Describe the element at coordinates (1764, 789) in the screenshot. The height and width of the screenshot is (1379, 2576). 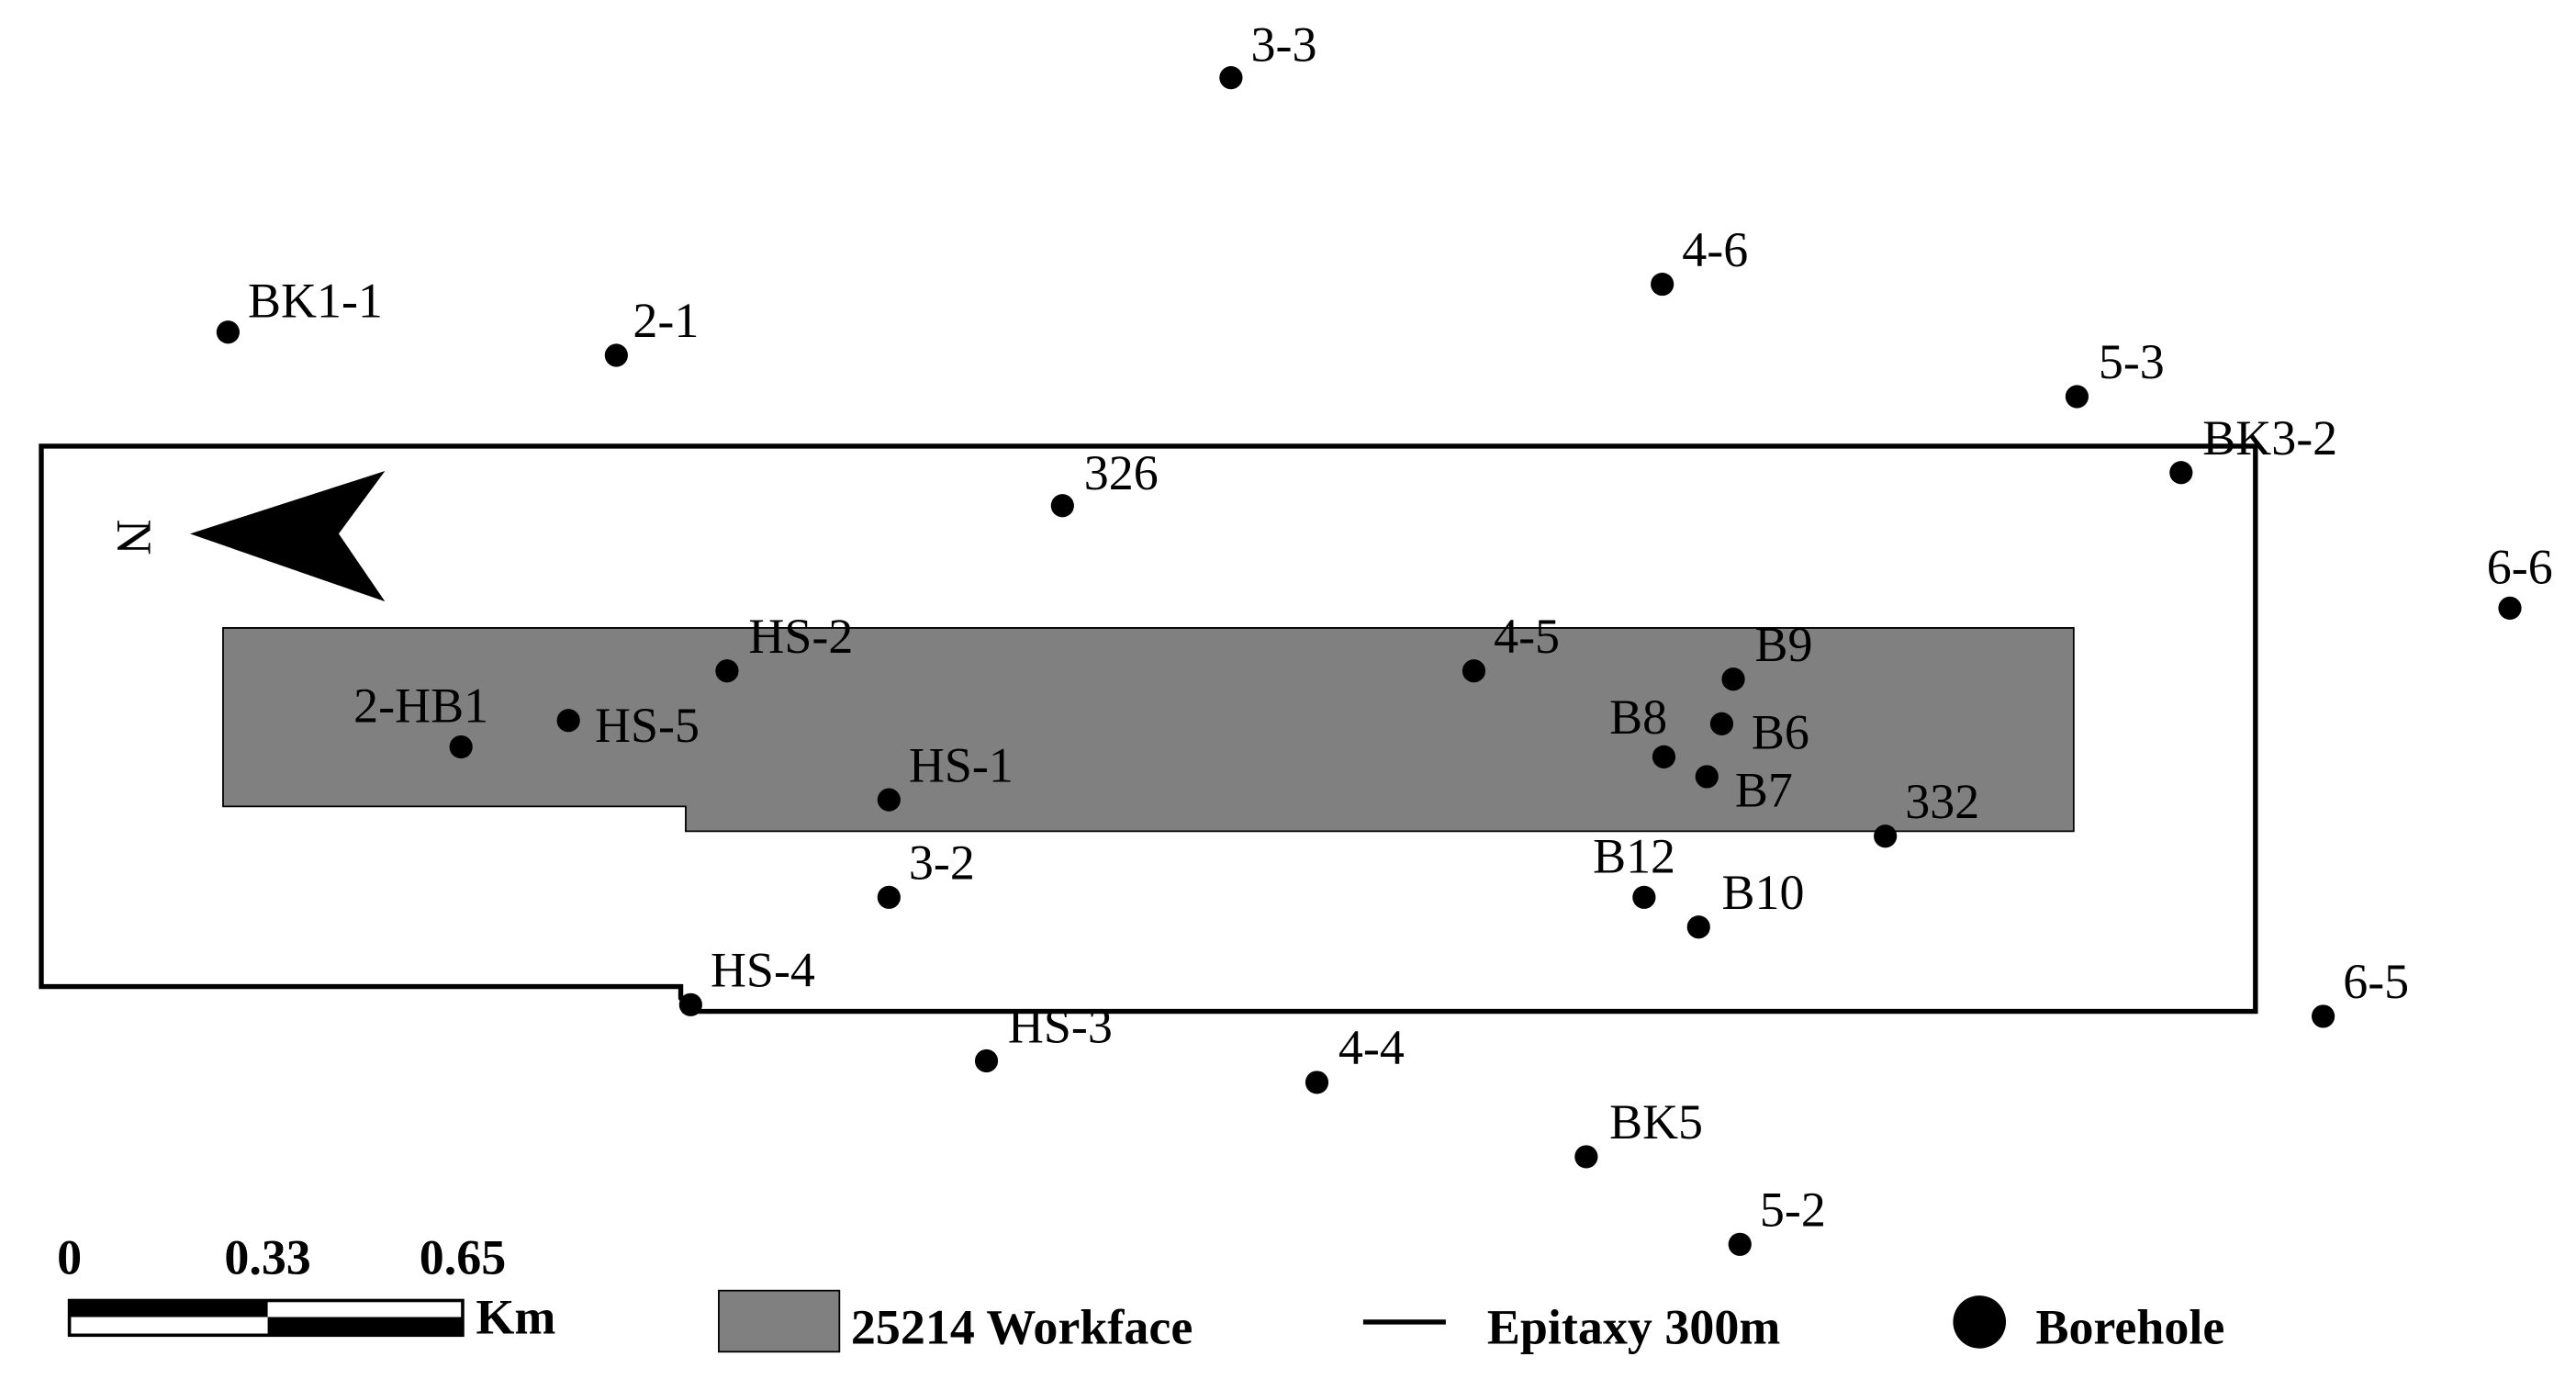
I see `borehole-label: B7` at that location.